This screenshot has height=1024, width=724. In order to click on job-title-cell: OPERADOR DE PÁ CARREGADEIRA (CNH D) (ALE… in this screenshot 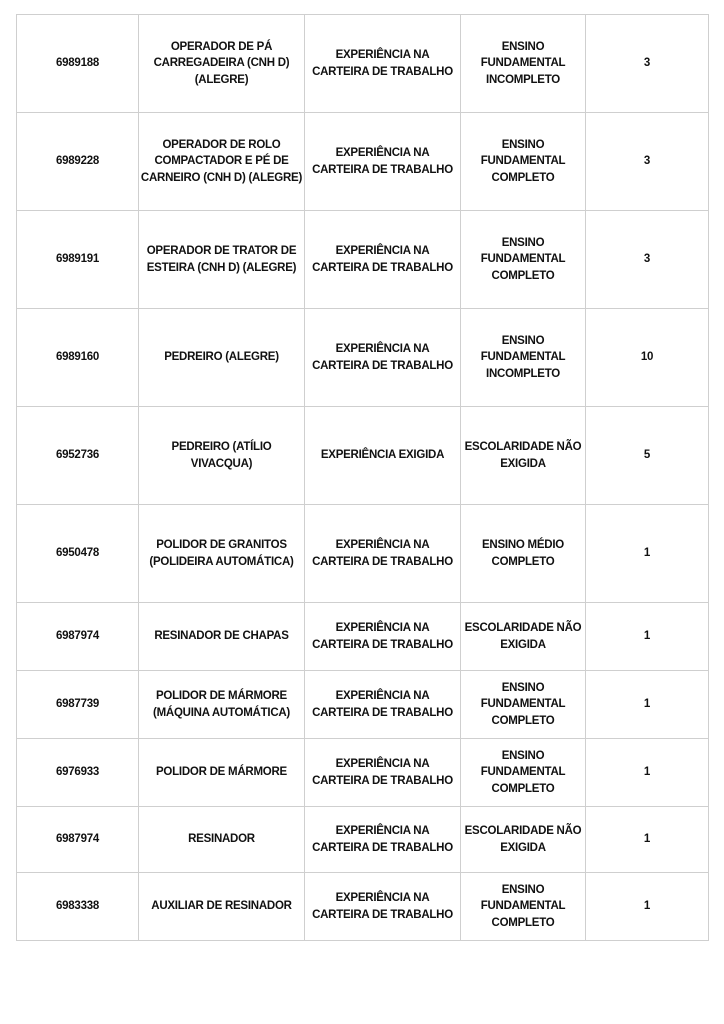, I will do `click(221, 63)`.